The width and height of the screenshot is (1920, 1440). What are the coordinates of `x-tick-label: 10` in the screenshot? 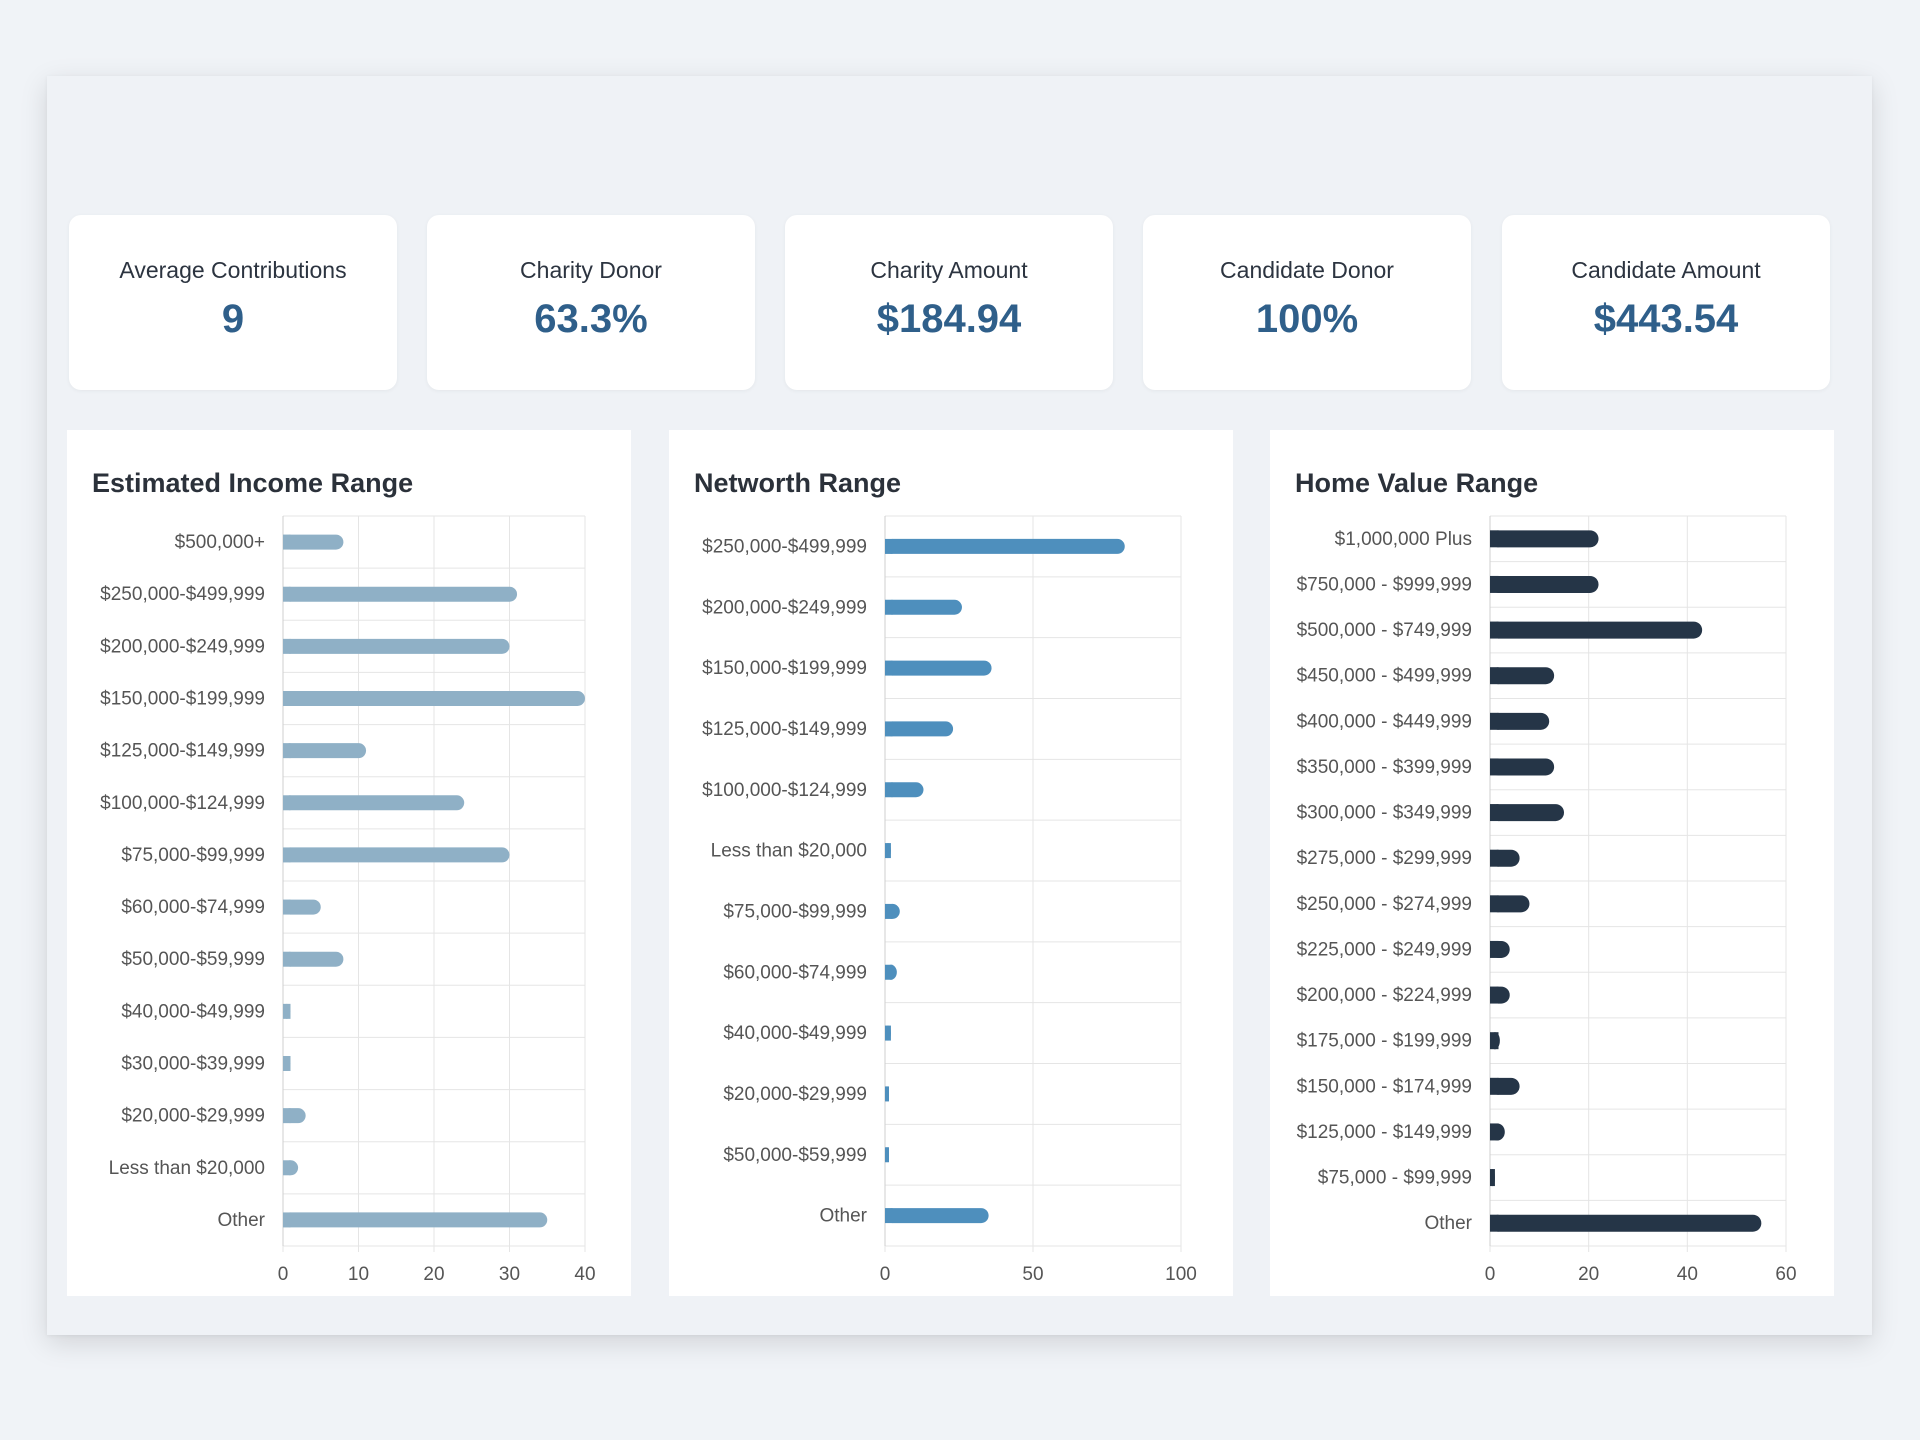 It's located at (358, 1274).